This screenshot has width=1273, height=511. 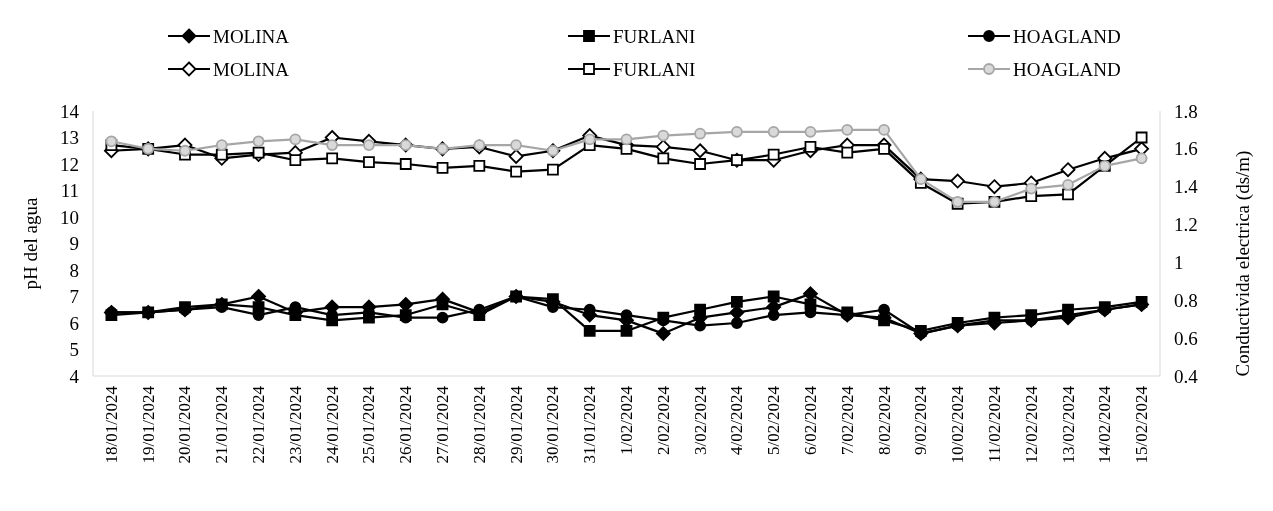 I want to click on y-tick-label: 13, so click(x=69, y=137).